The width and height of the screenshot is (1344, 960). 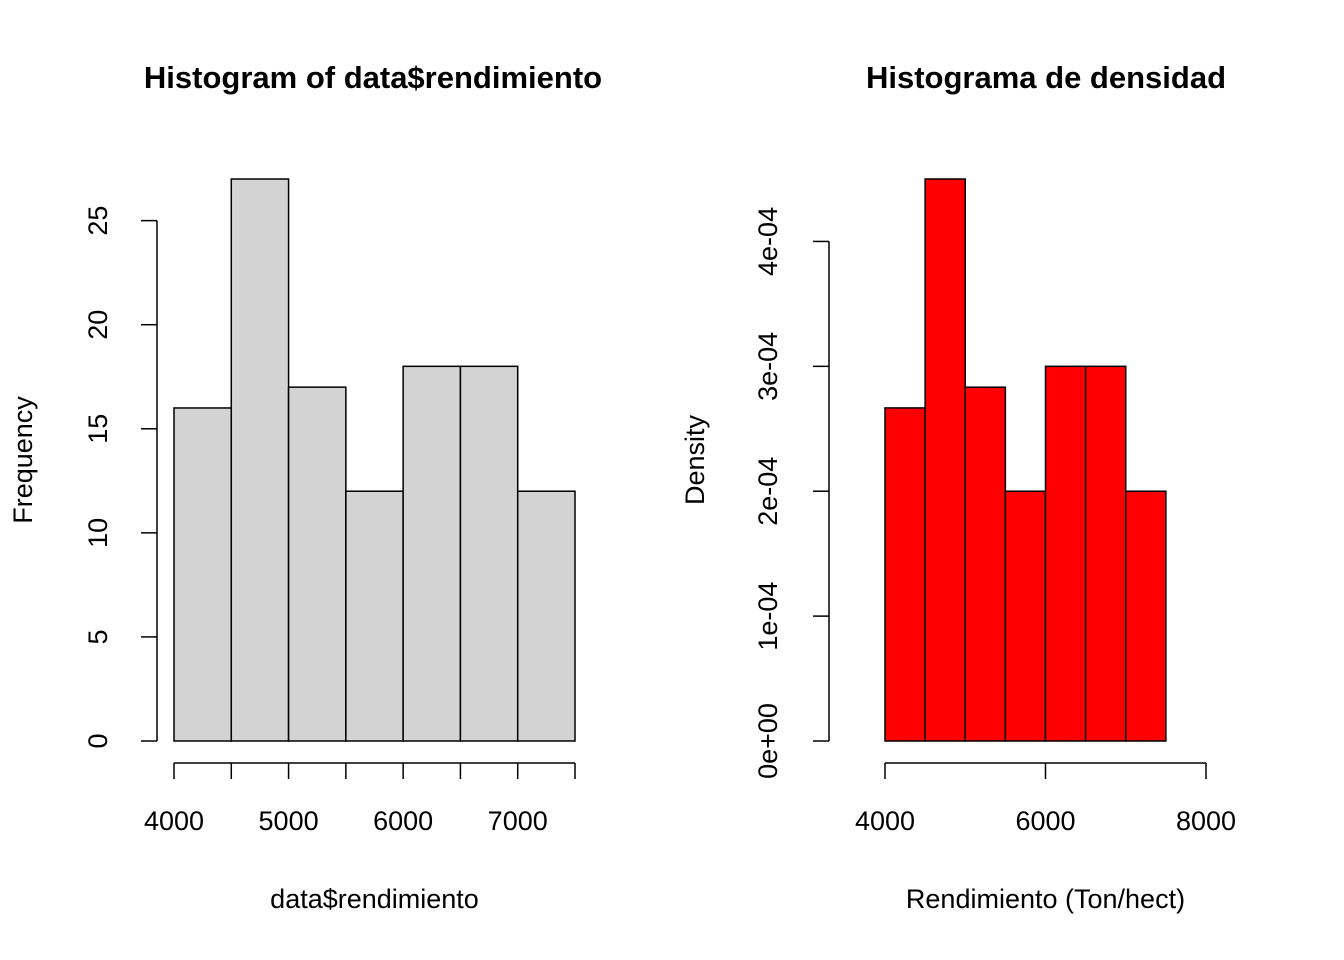 I want to click on y-tick-label: 20, so click(x=98, y=325).